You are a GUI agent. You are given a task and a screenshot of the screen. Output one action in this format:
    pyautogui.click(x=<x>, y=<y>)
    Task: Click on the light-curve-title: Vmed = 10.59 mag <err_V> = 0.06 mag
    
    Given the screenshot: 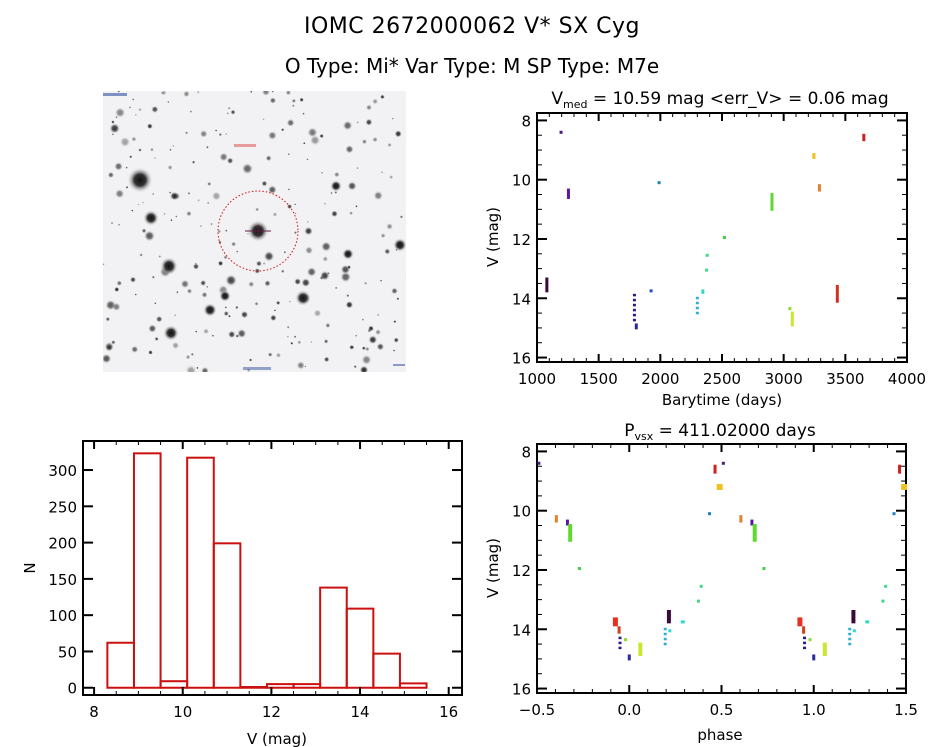 What is the action you would take?
    pyautogui.click(x=719, y=100)
    